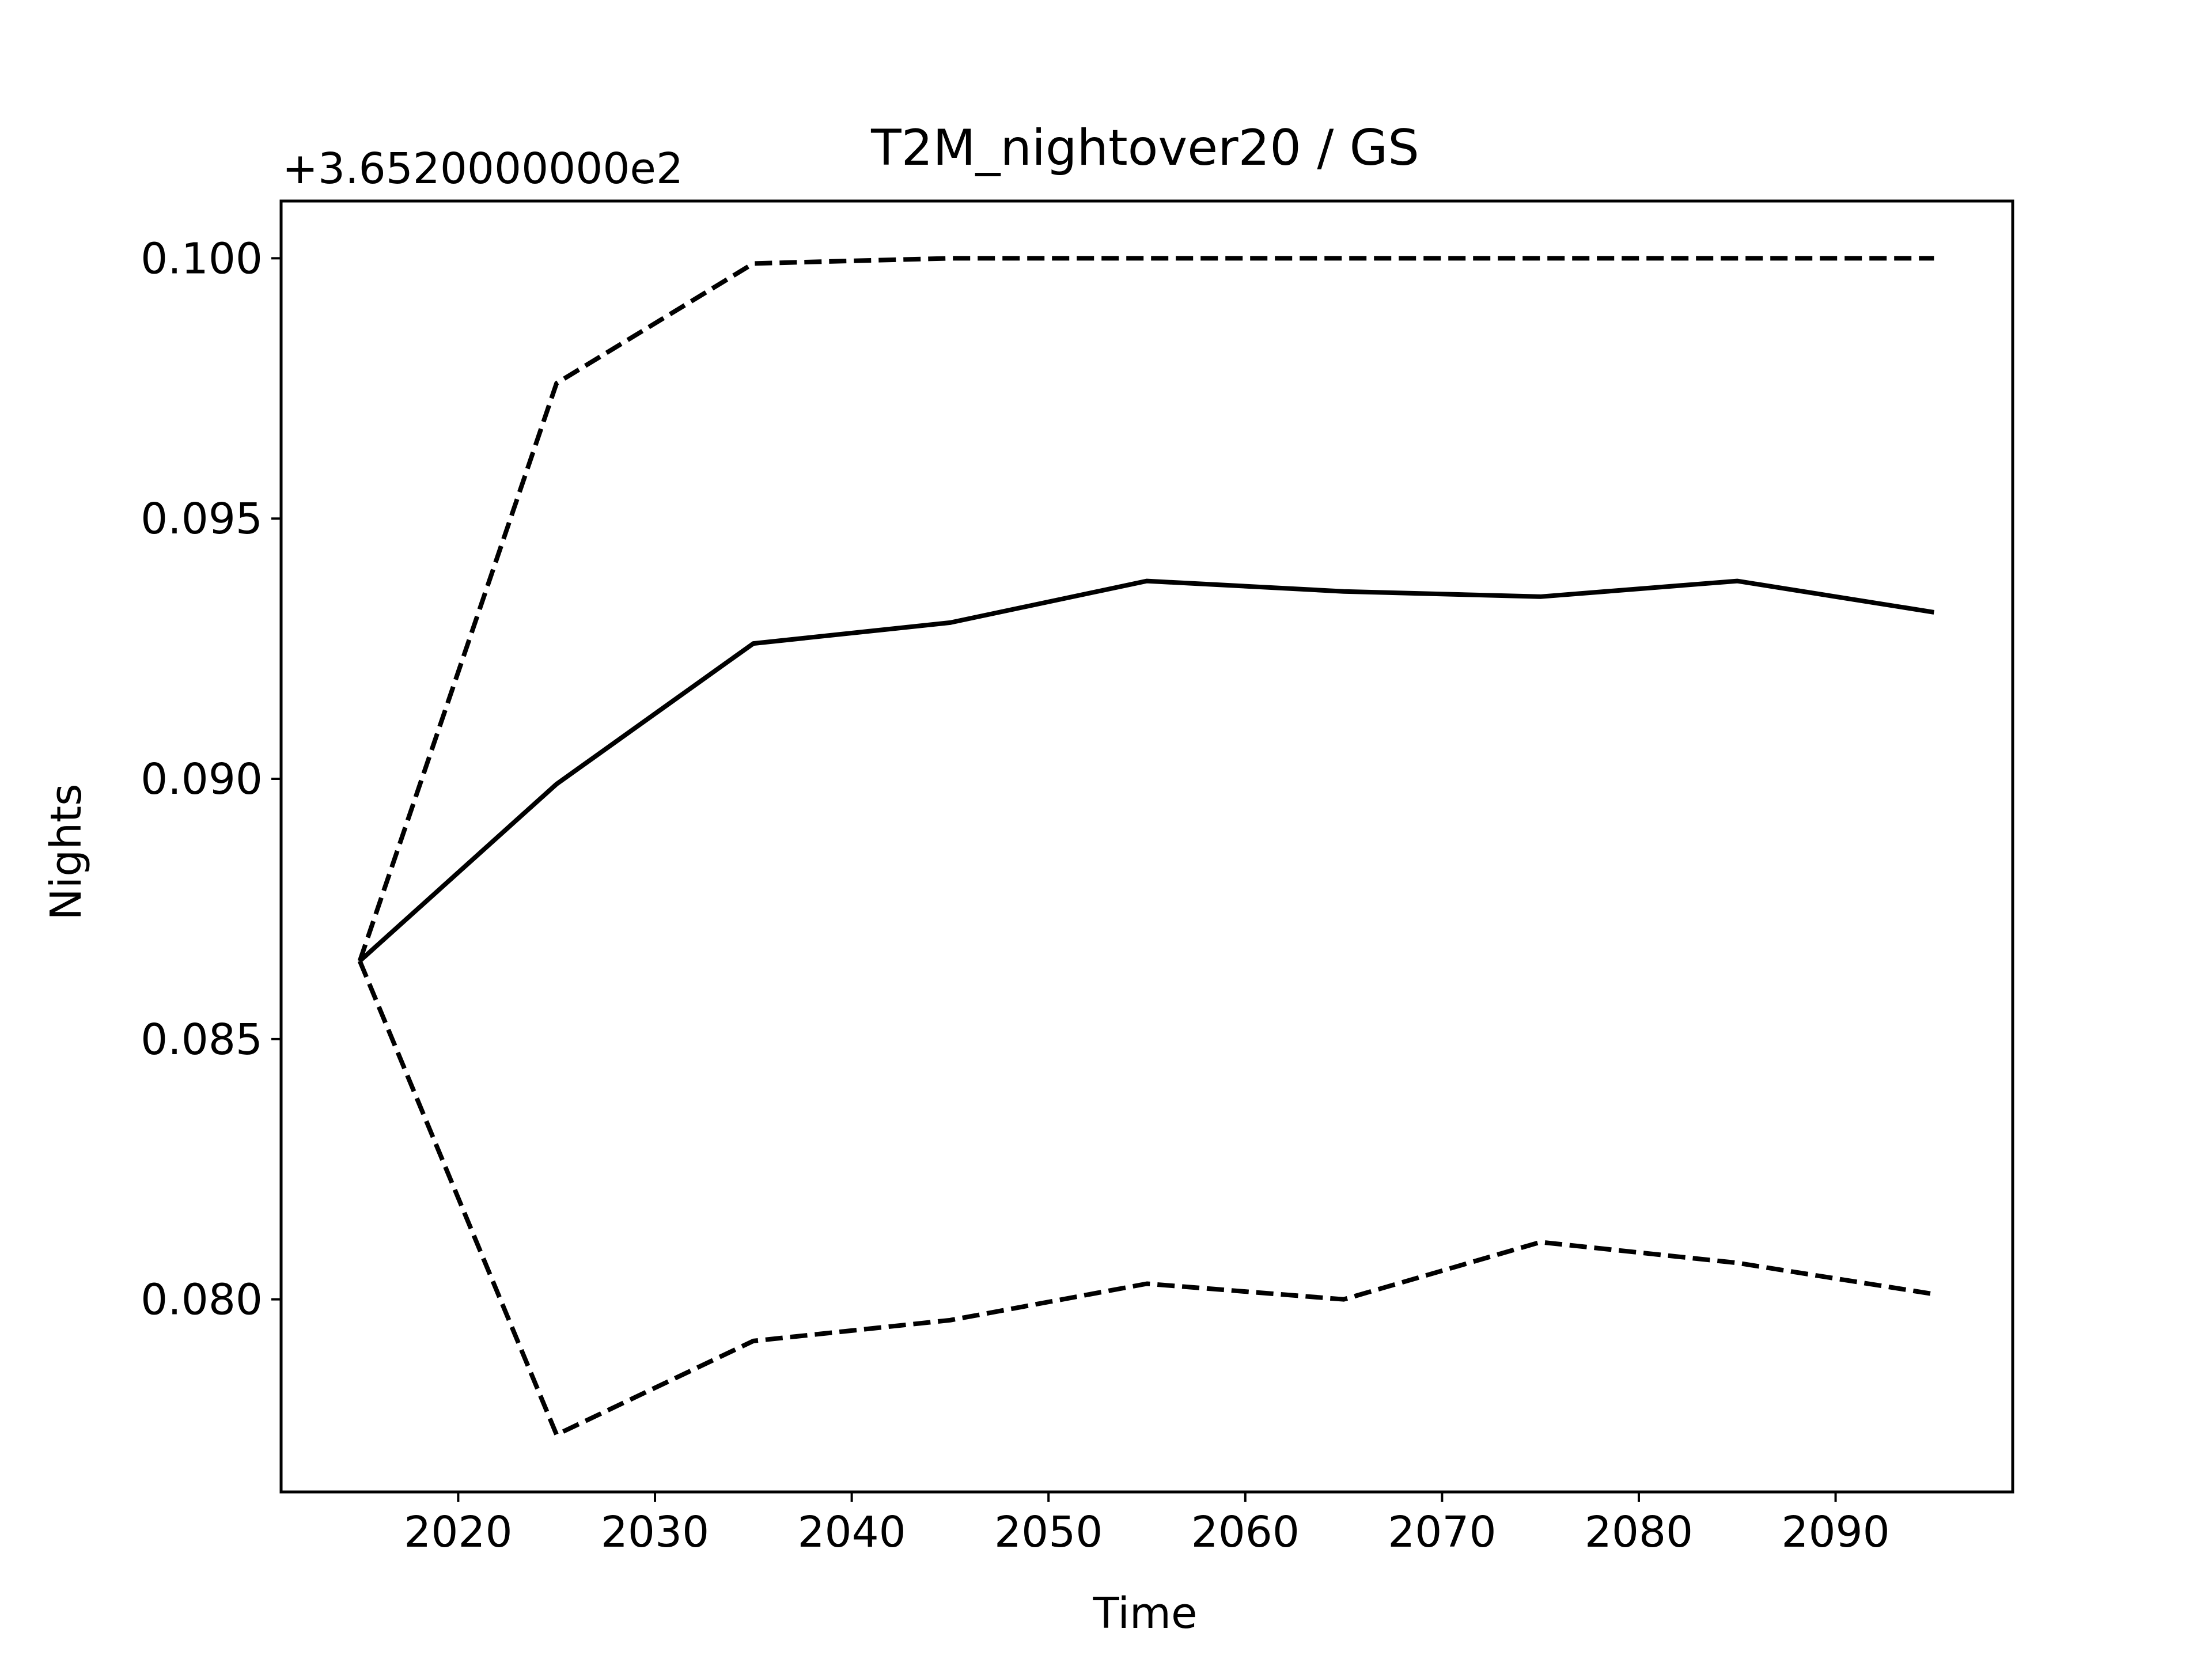  What do you see at coordinates (482, 169) in the screenshot?
I see `y-offset-label: +3.6520000000e2` at bounding box center [482, 169].